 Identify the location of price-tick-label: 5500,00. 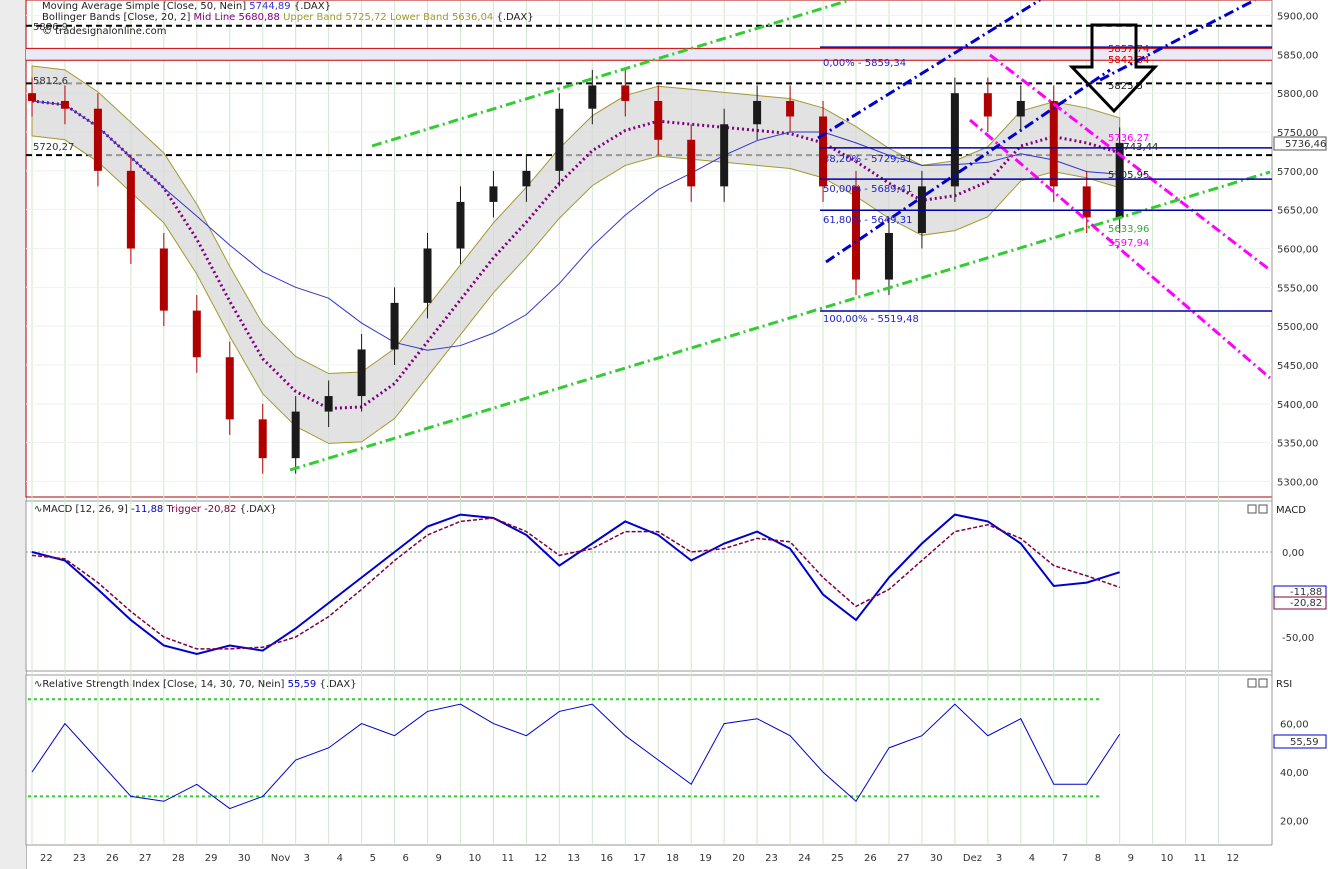
(1297, 327).